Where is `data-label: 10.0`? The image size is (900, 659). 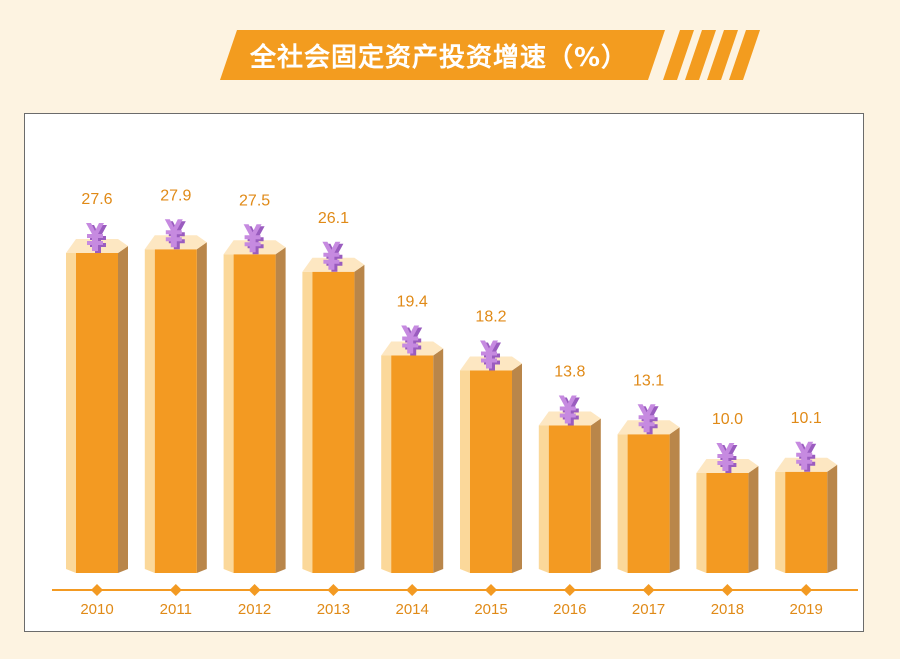
data-label: 10.0 is located at coordinates (727, 419).